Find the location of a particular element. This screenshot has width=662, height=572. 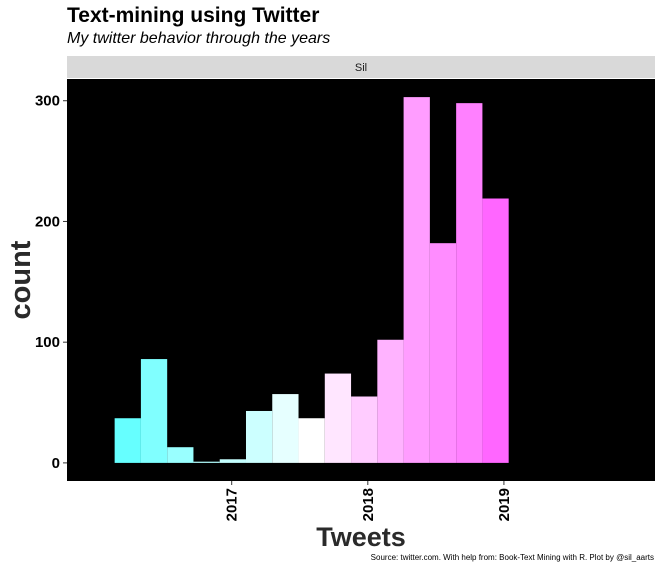

chart-subtitle: My twitter behavior through the years is located at coordinates (199, 38).